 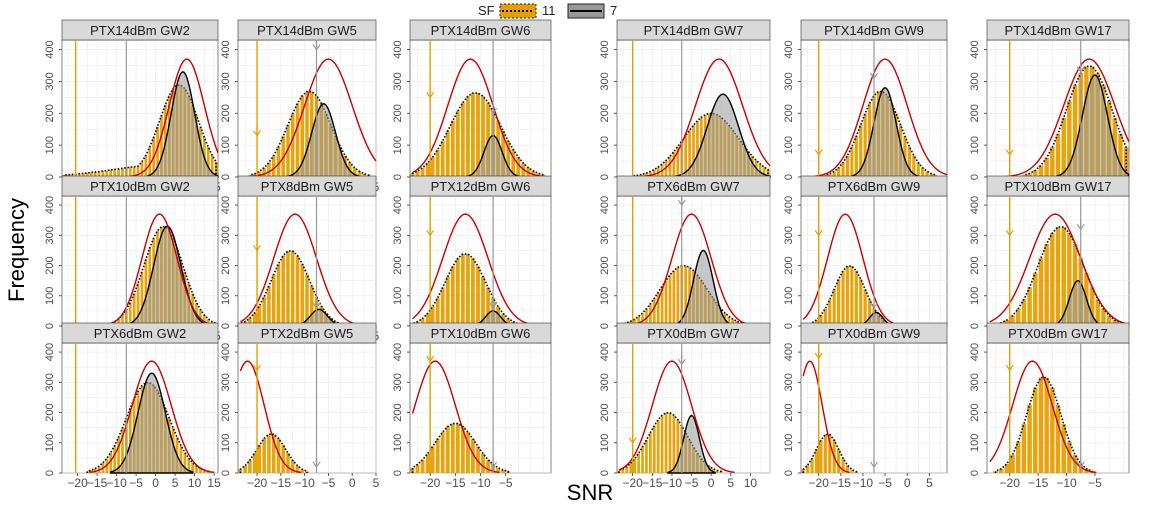 What do you see at coordinates (307, 186) in the screenshot?
I see `panel-title: PTX8dBm GW5` at bounding box center [307, 186].